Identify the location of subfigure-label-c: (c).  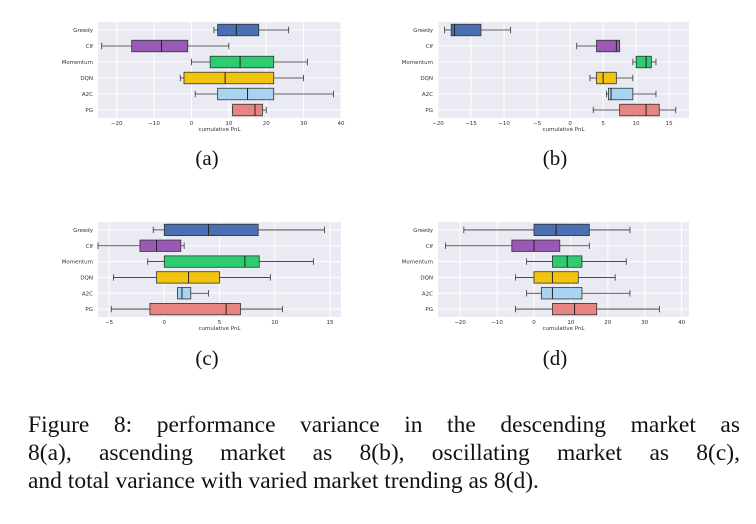
(207, 358).